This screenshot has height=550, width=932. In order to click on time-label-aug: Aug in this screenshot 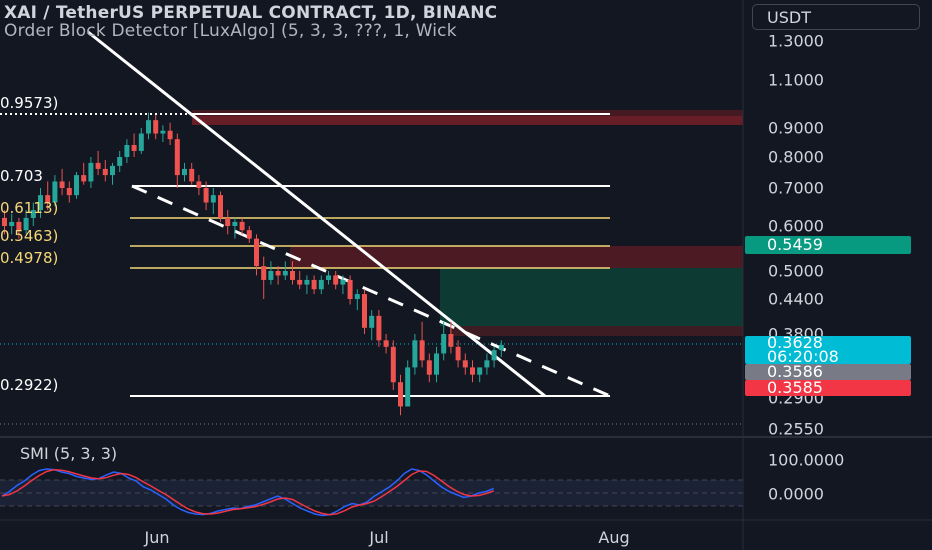, I will do `click(614, 537)`.